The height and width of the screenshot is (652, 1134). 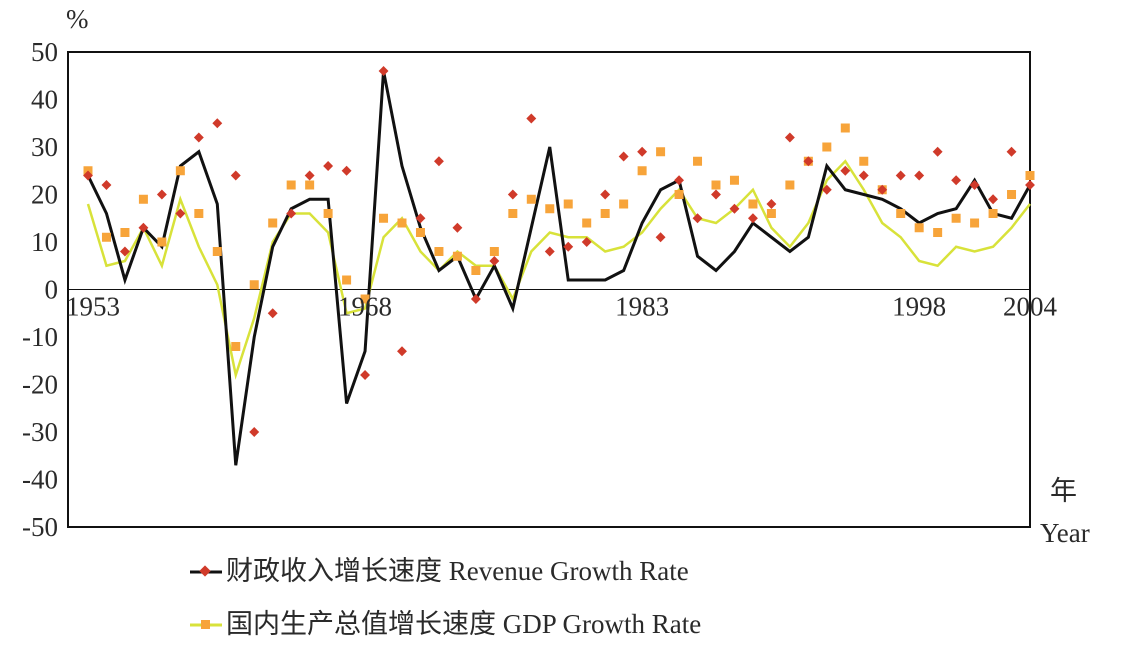 I want to click on x-axis-label-cn: 年, so click(x=1063, y=491).